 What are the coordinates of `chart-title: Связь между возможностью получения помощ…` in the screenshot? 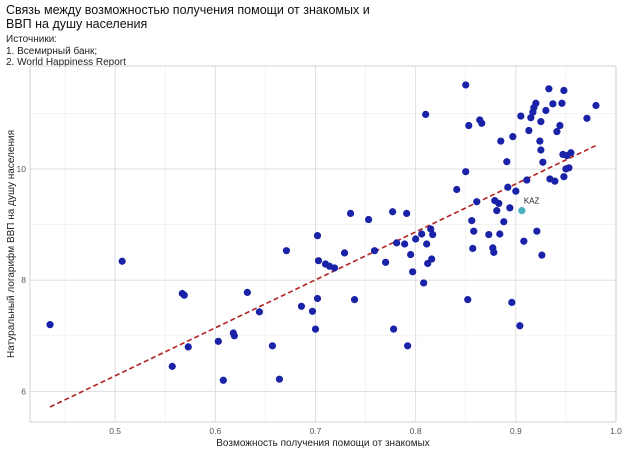 It's located at (216, 17).